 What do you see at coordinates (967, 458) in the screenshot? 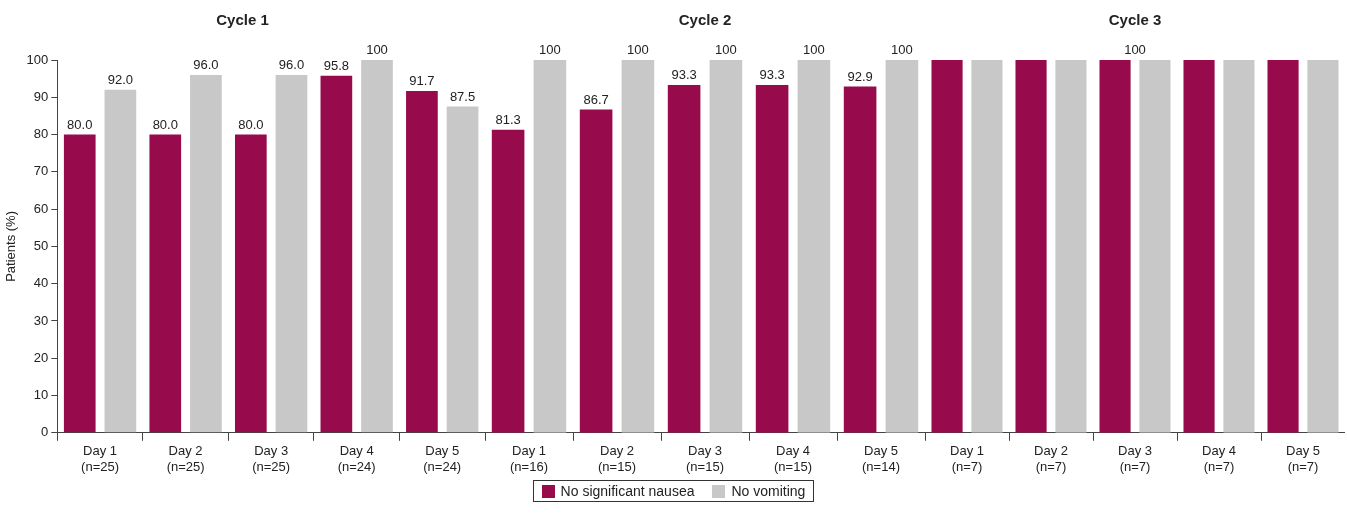
I see `x-tick-label: Day 1 (n=7)` at bounding box center [967, 458].